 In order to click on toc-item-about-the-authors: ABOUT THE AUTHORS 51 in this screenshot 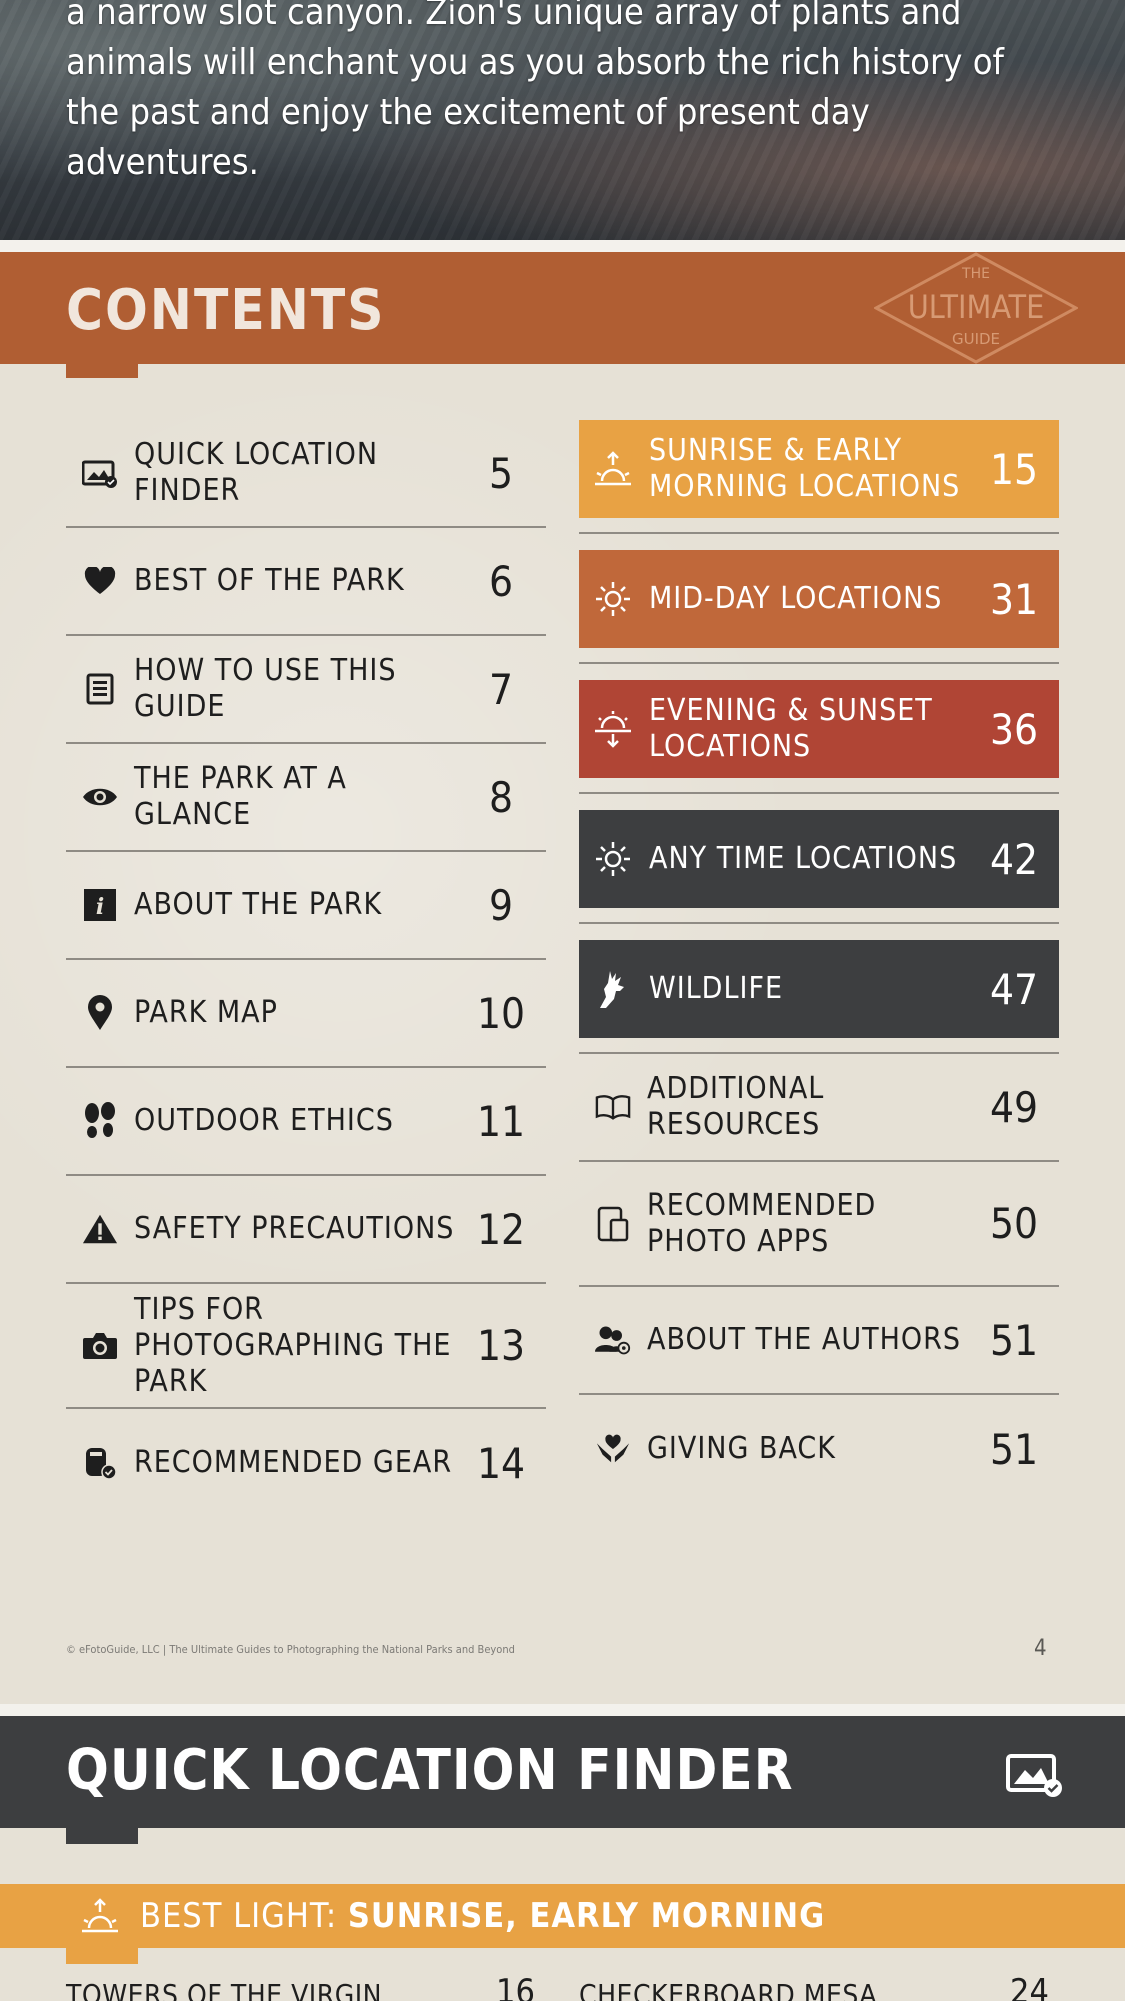, I will do `click(819, 1341)`.